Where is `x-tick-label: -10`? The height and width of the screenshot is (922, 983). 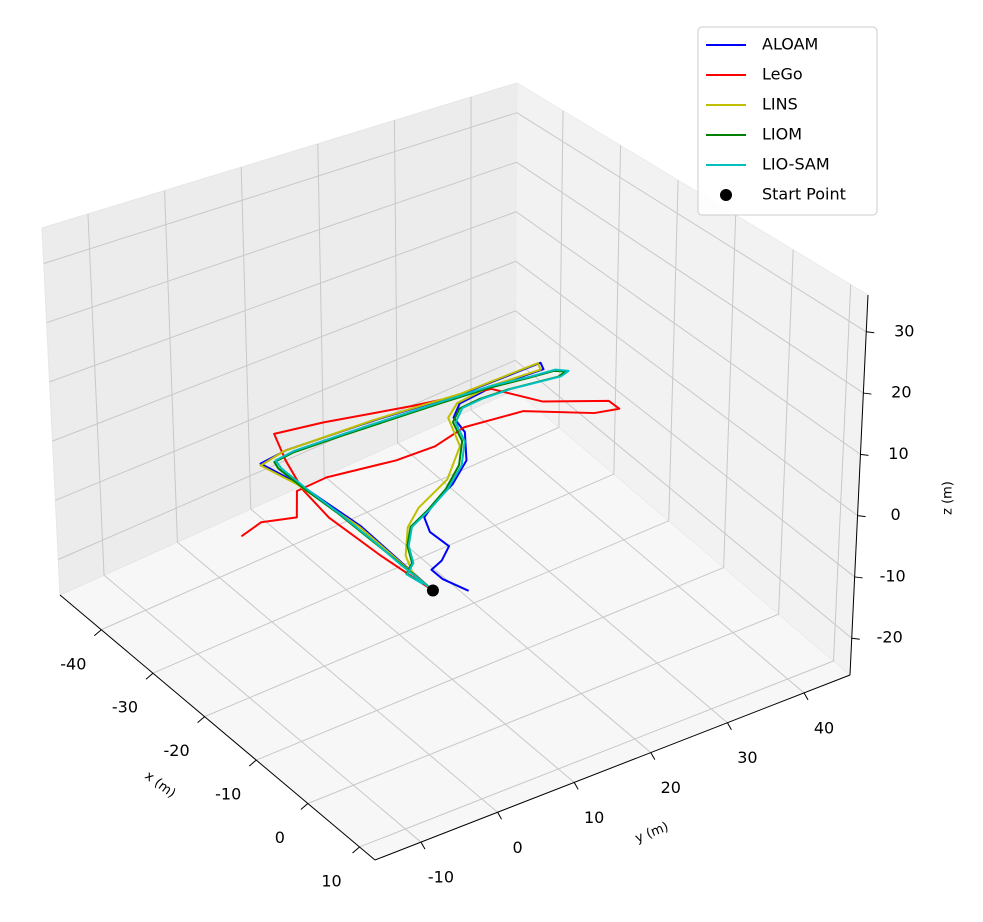 x-tick-label: -10 is located at coordinates (228, 794).